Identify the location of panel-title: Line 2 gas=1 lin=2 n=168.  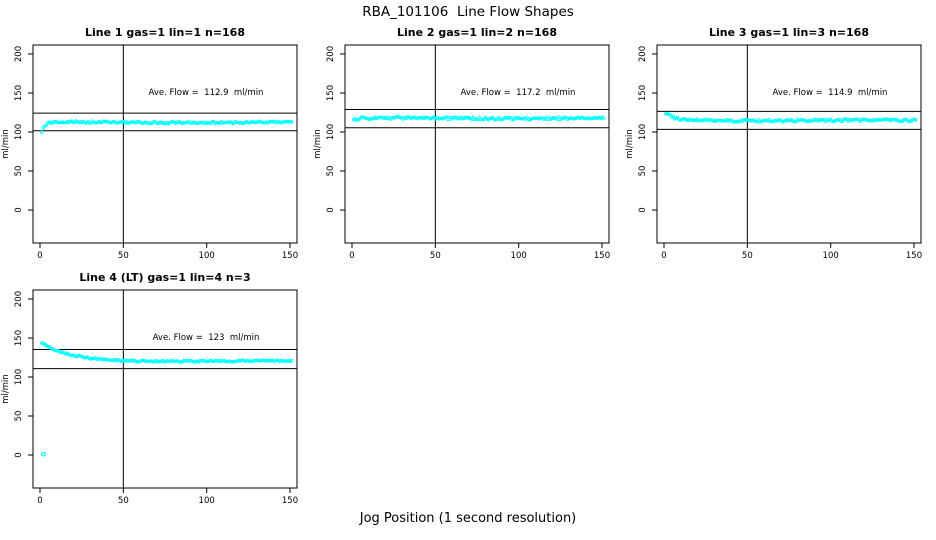
(476, 32).